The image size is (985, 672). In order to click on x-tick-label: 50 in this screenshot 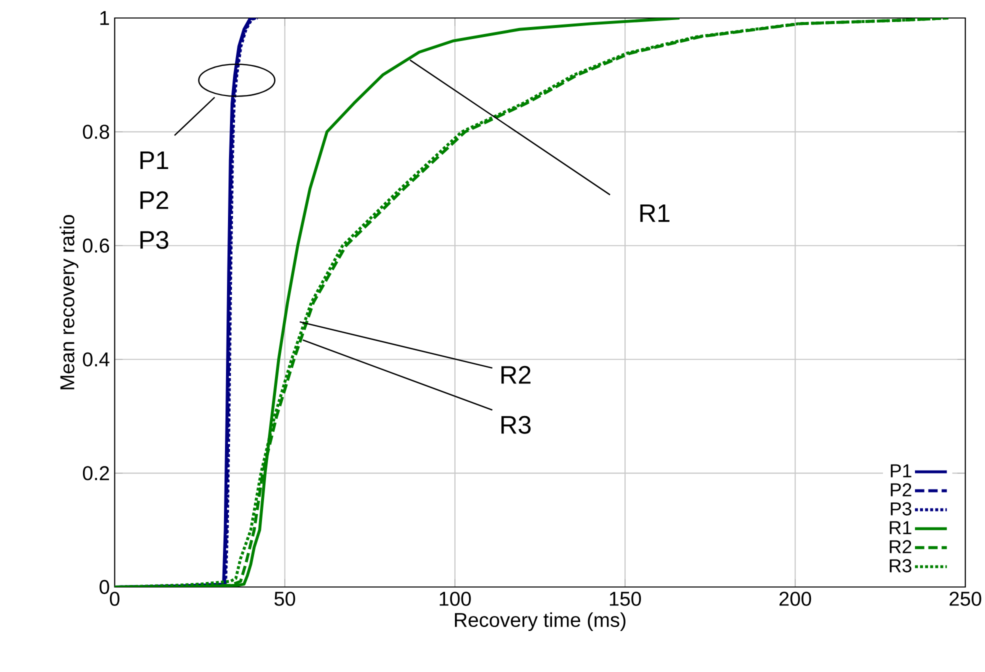, I will do `click(285, 599)`.